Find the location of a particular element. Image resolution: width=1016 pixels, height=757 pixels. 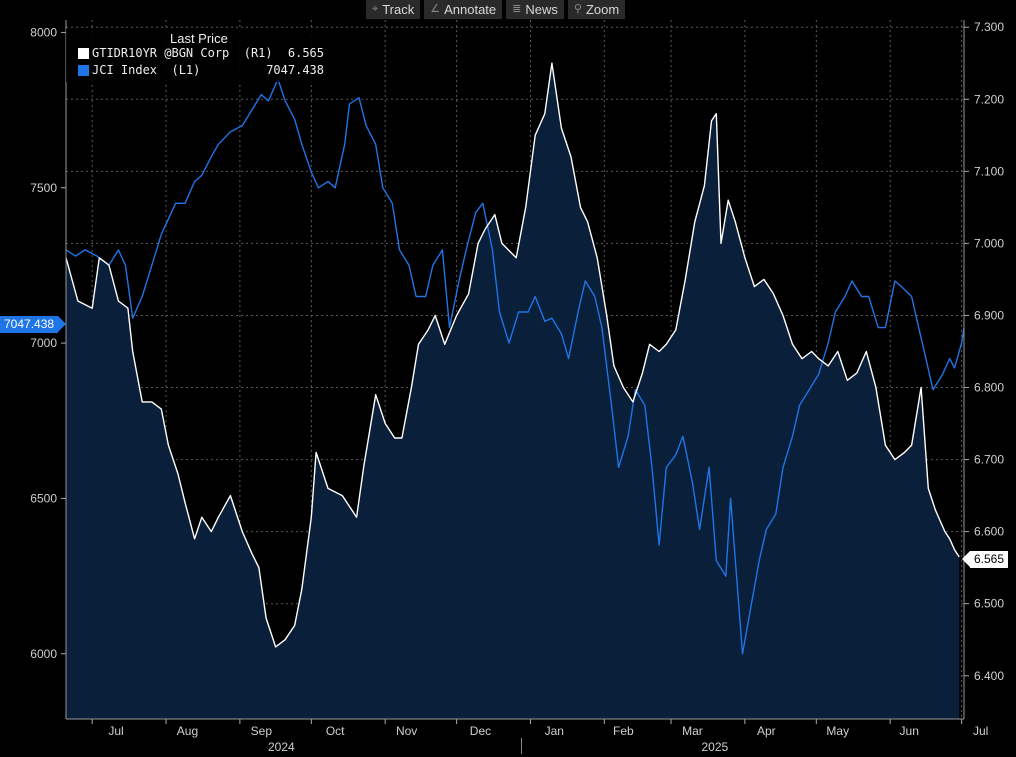

right-axis-tick-label: 6.900 is located at coordinates (989, 315).